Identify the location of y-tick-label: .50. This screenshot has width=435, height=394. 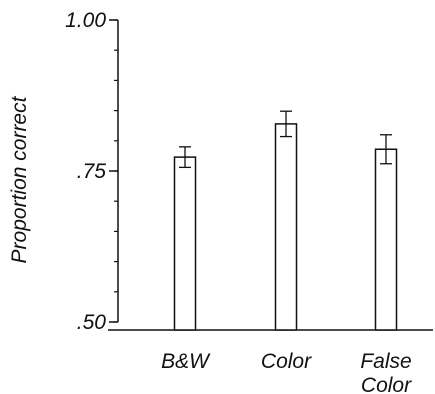
(92, 322).